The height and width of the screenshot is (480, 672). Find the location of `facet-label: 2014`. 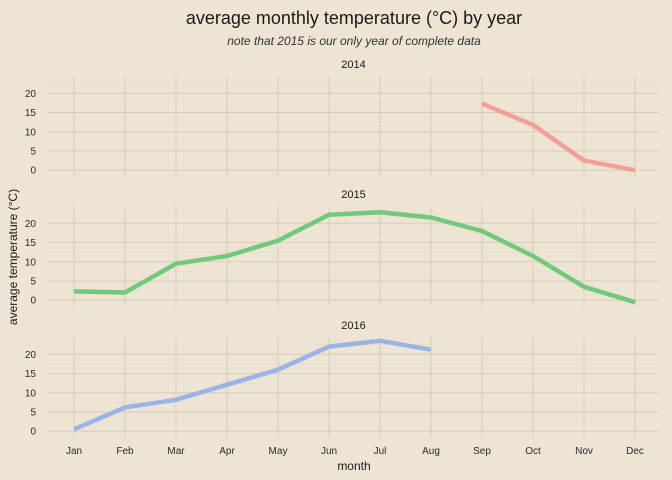

facet-label: 2014 is located at coordinates (353, 65).